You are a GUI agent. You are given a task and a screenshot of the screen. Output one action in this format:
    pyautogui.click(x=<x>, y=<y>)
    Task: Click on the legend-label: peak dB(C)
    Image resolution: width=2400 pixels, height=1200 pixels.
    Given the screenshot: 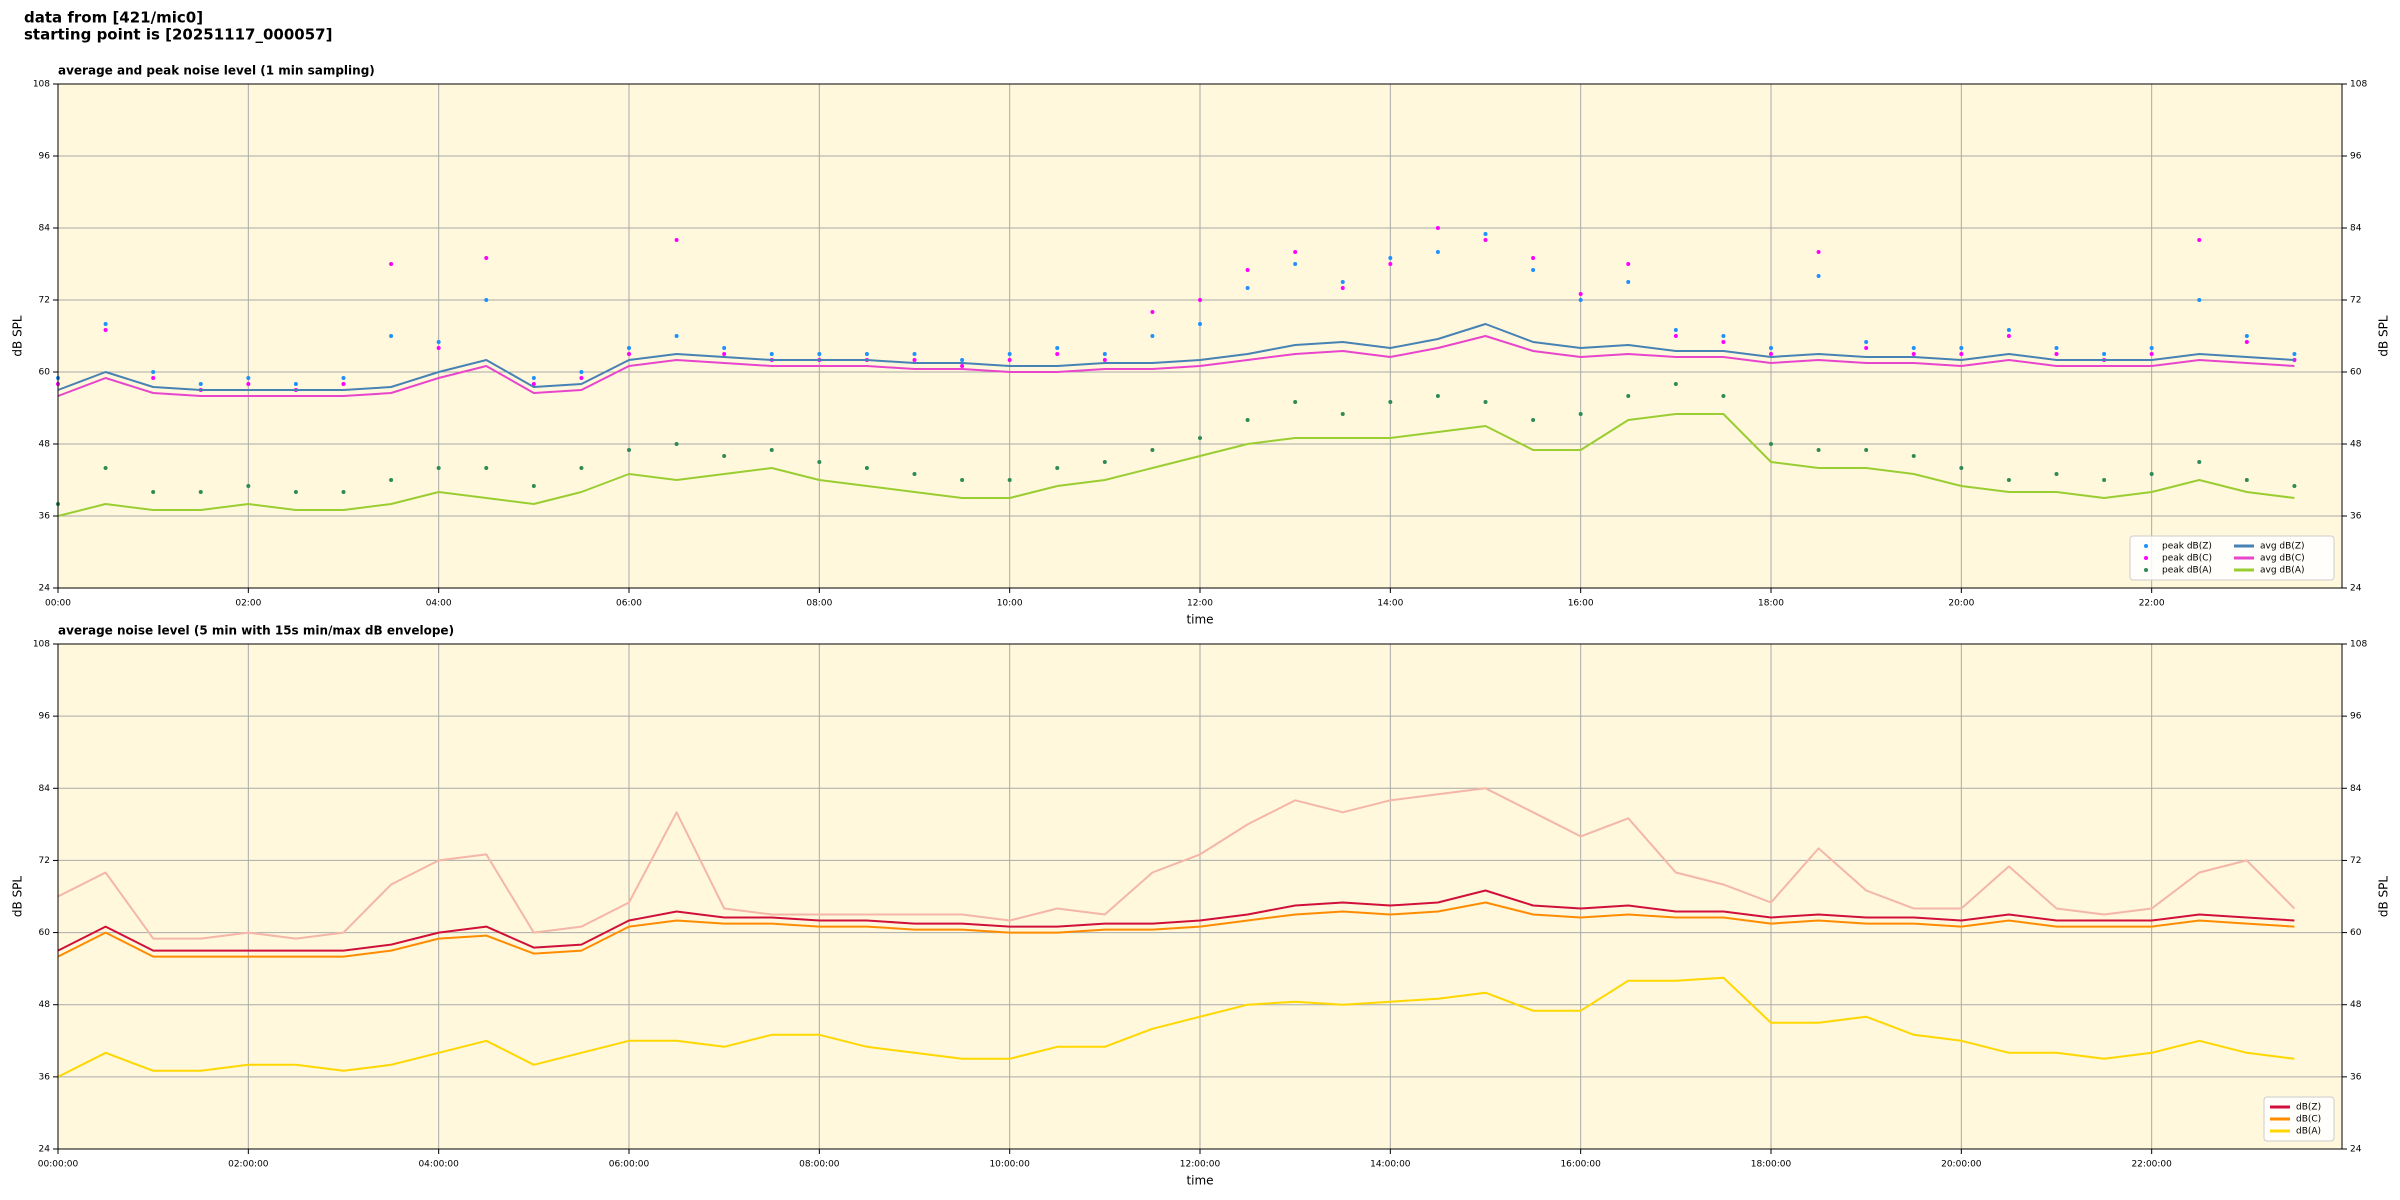 What is the action you would take?
    pyautogui.click(x=2187, y=559)
    